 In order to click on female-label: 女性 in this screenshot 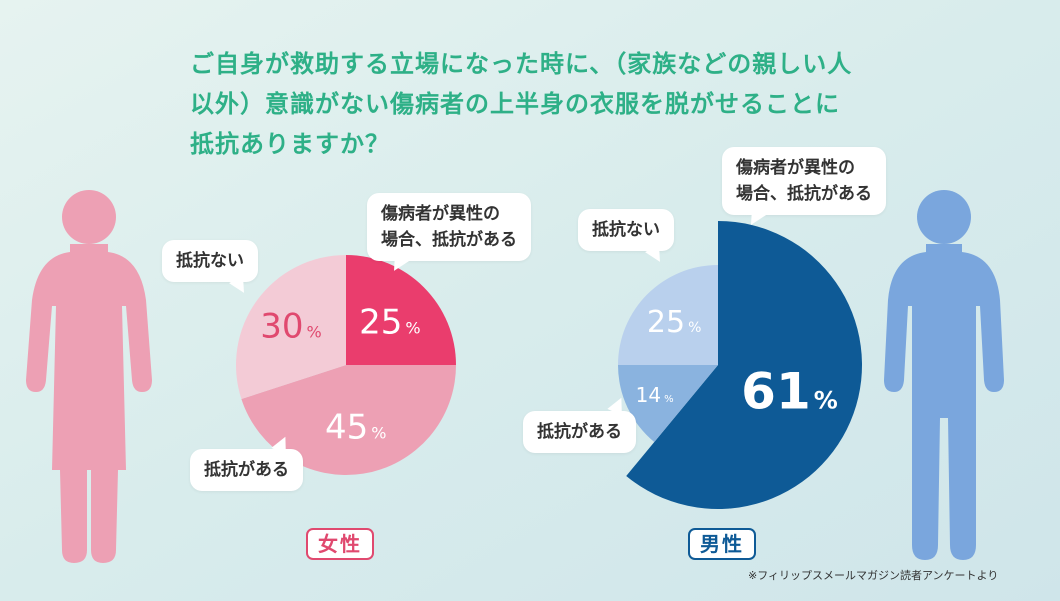, I will do `click(340, 544)`.